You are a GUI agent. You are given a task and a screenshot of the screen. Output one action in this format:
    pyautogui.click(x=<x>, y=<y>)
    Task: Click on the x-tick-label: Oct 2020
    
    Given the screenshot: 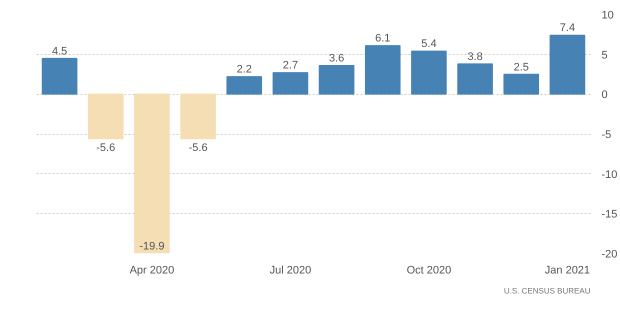 What is the action you would take?
    pyautogui.click(x=429, y=270)
    